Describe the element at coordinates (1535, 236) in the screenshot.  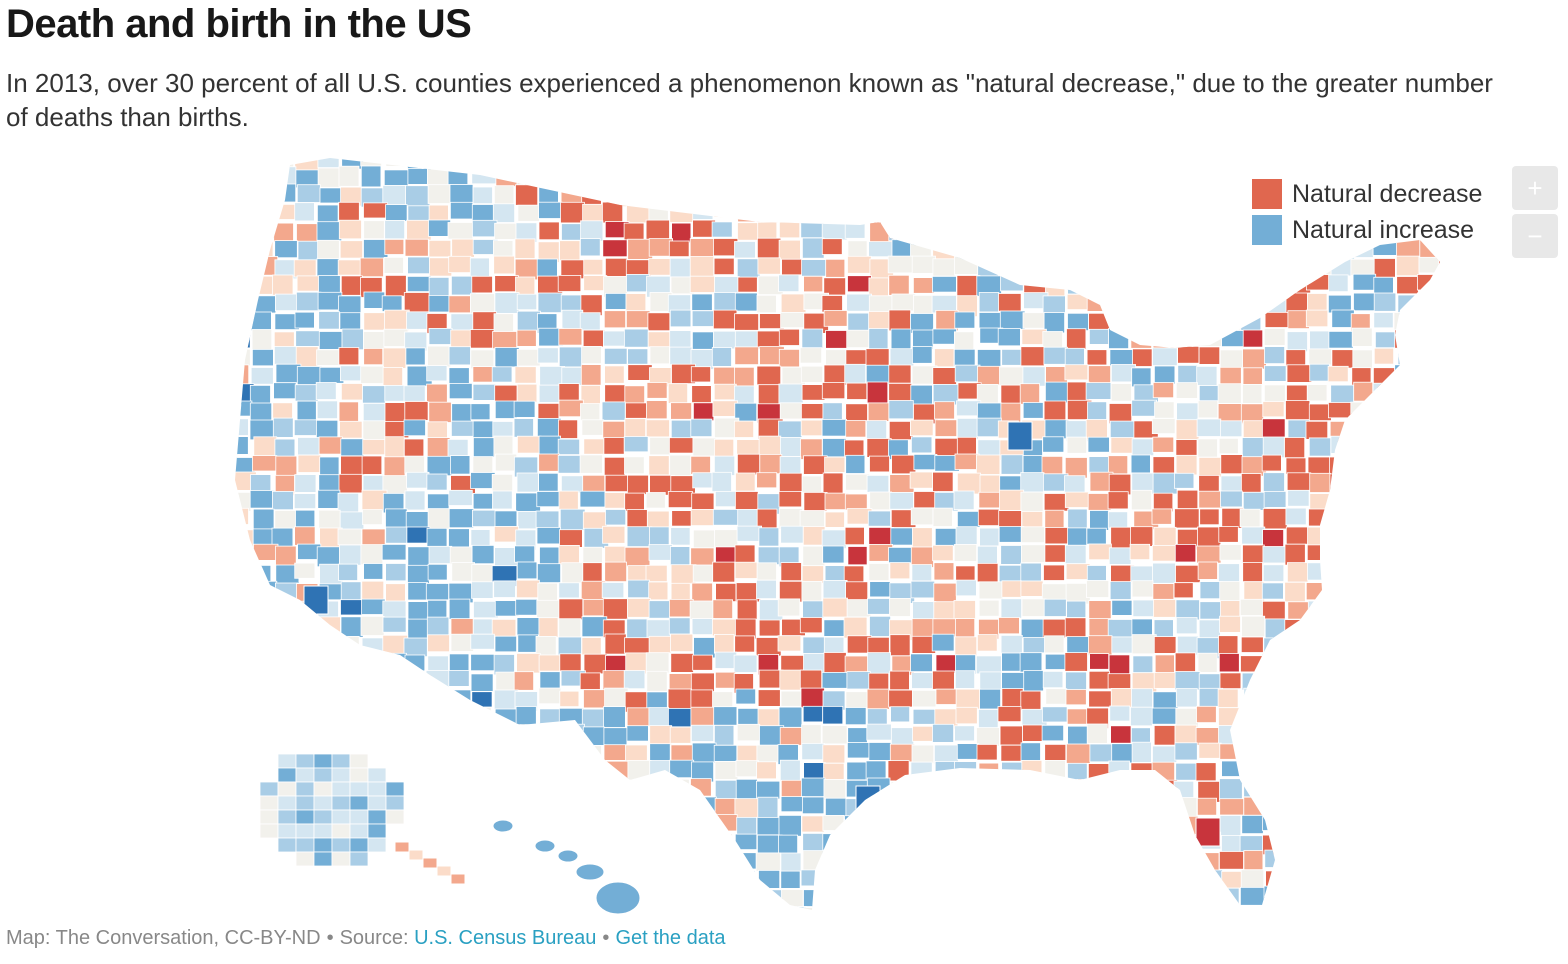
I see `zoom-out-button: −` at that location.